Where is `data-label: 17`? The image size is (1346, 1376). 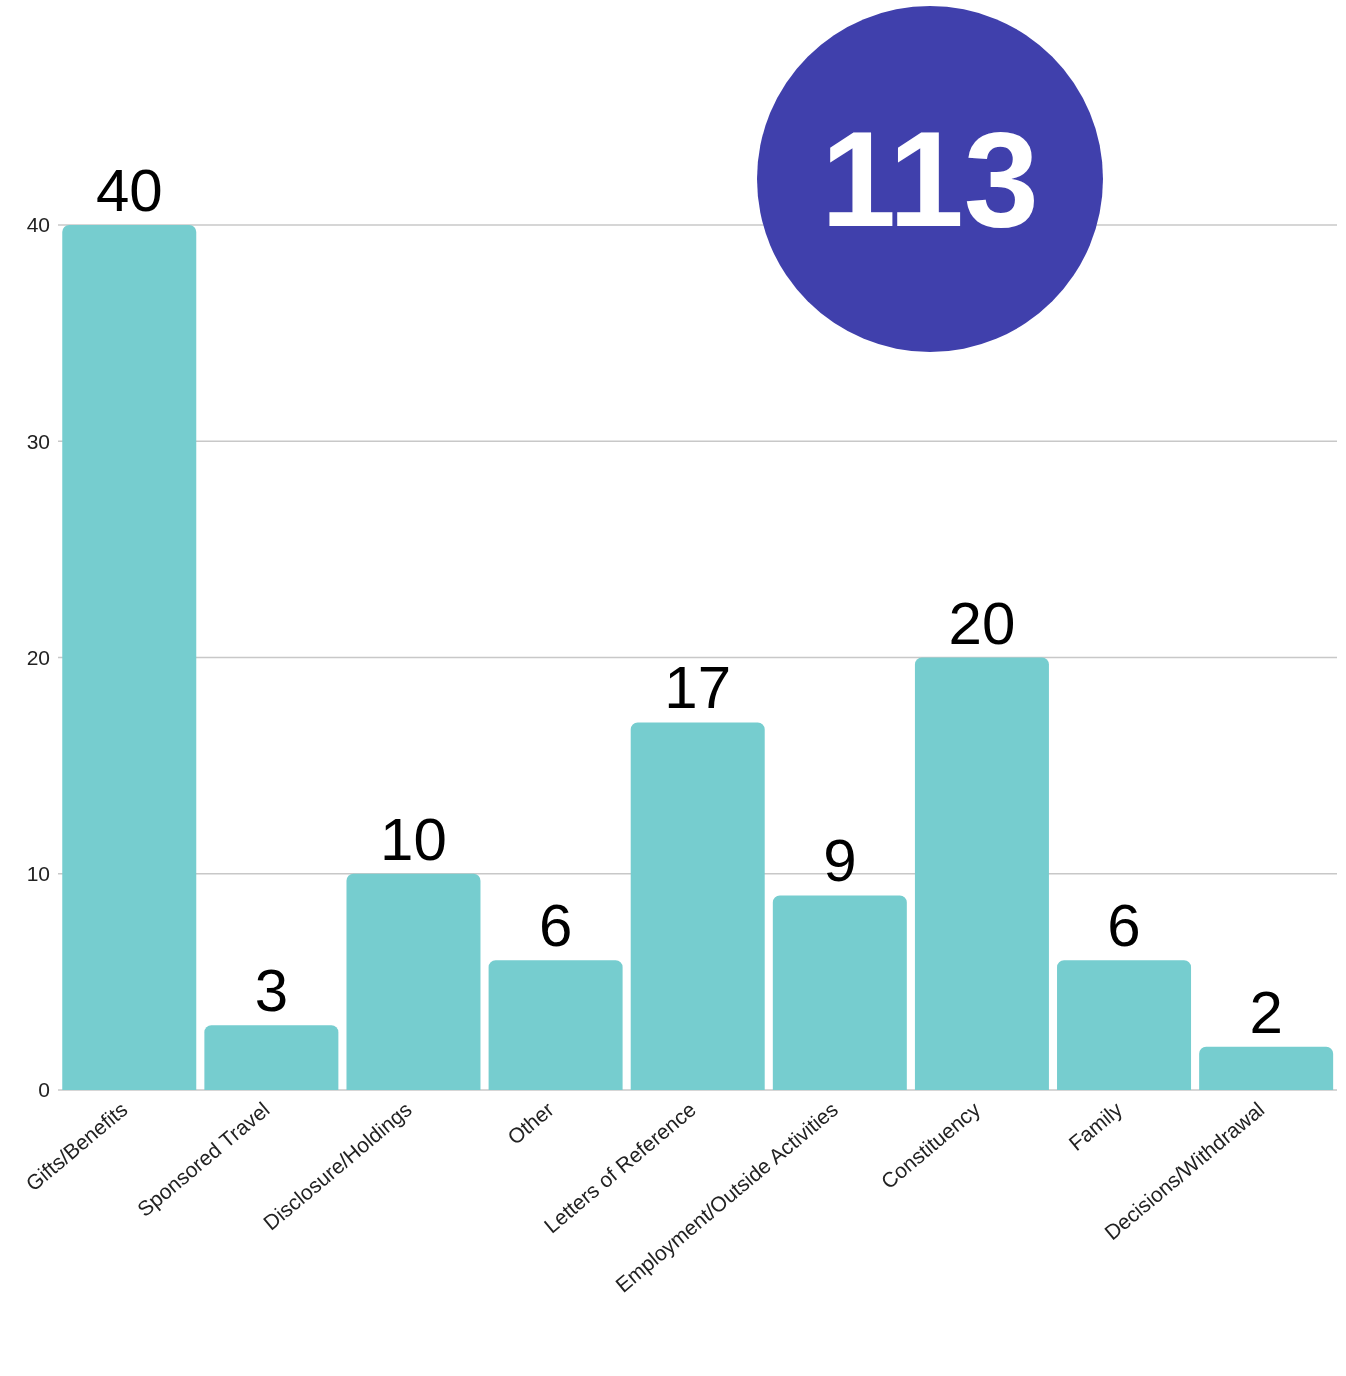 data-label: 17 is located at coordinates (698, 688).